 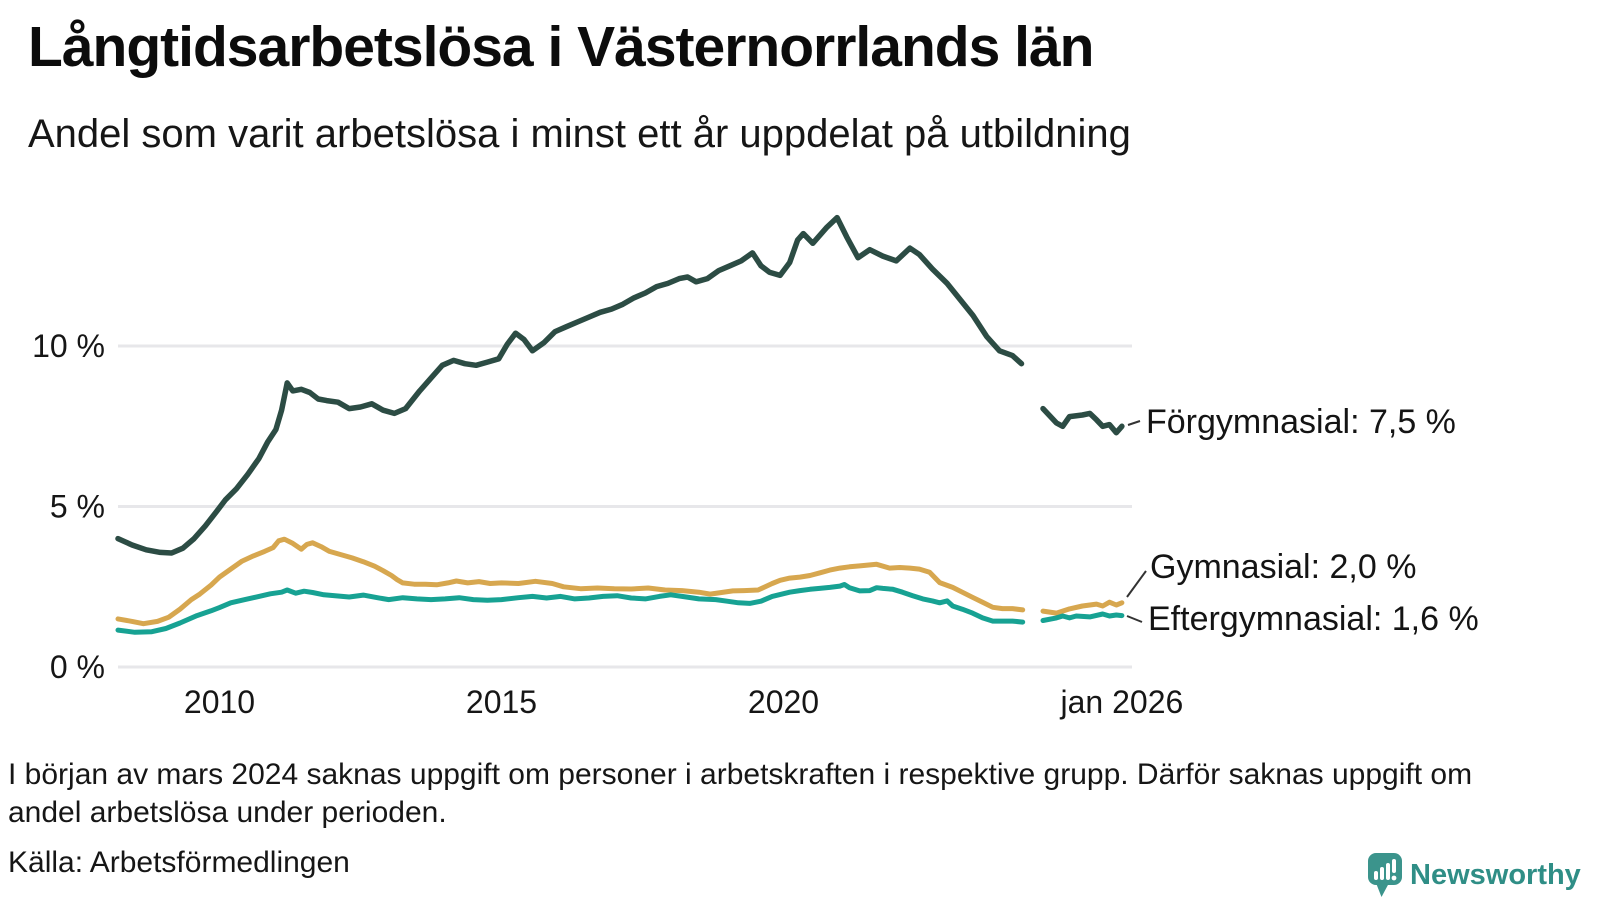 I want to click on newsworthy-logo: Newsworthy, so click(x=1474, y=875).